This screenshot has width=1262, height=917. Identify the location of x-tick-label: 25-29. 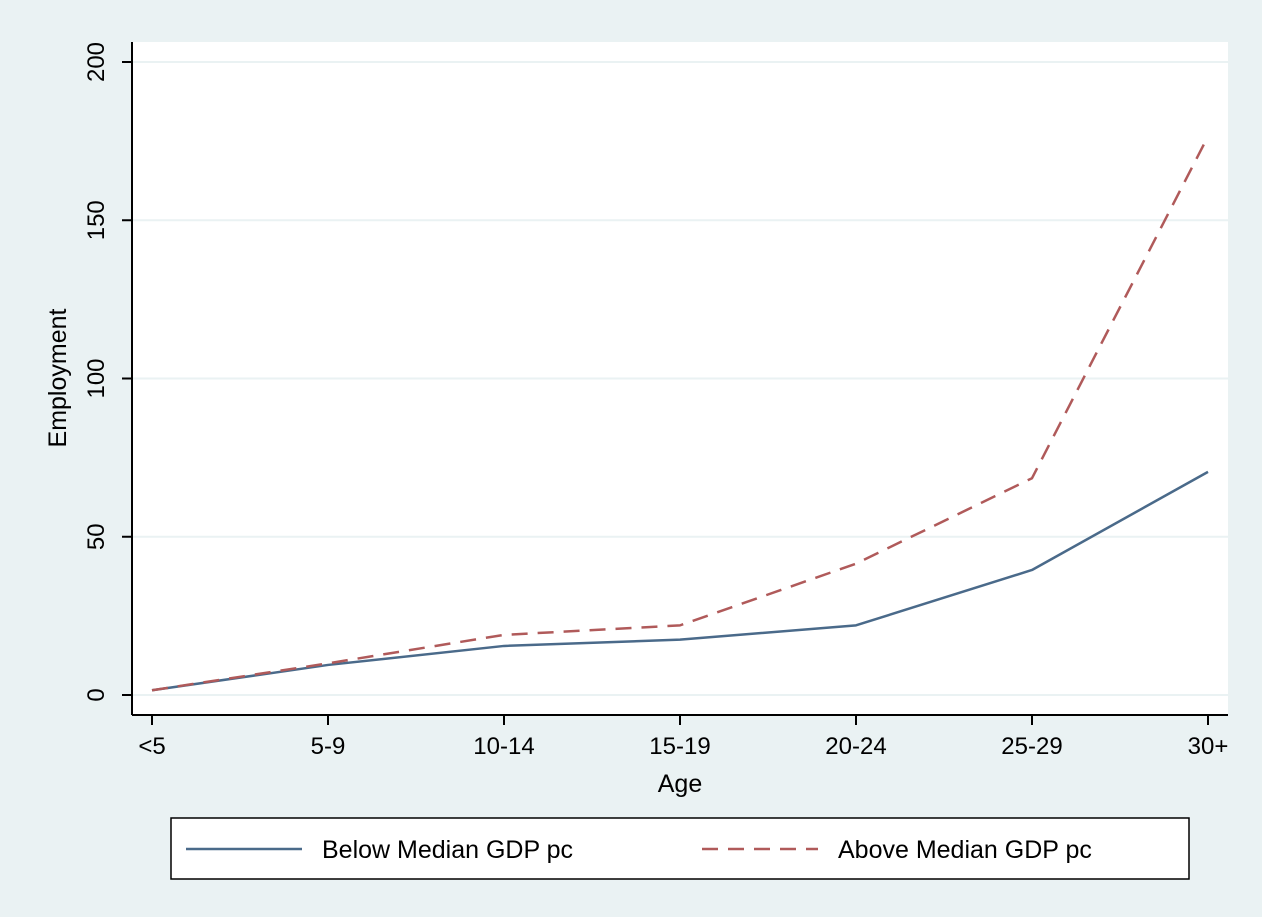
(1031, 746).